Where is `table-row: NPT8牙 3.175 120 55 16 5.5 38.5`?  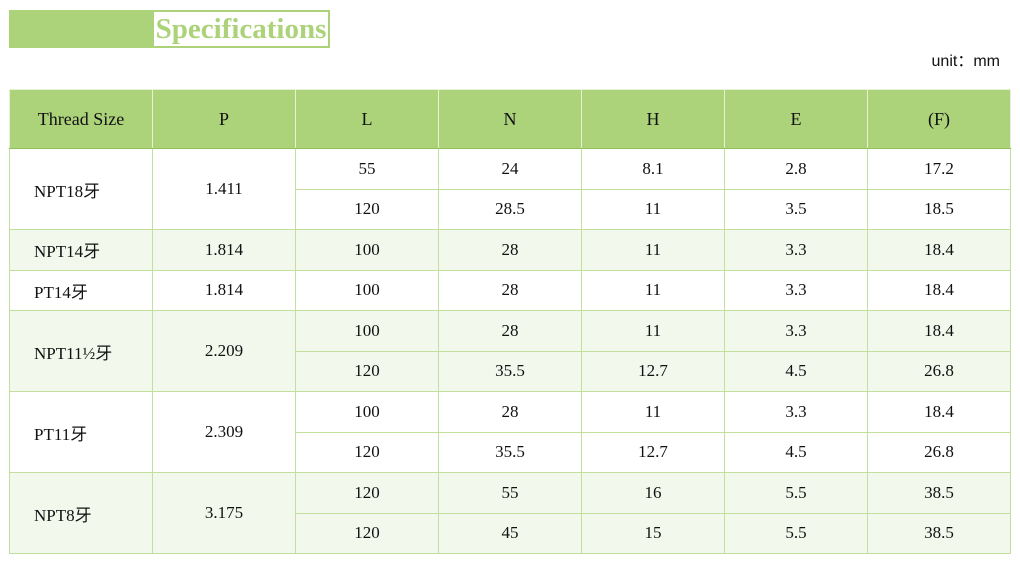
table-row: NPT8牙 3.175 120 55 16 5.5 38.5 is located at coordinates (510, 513).